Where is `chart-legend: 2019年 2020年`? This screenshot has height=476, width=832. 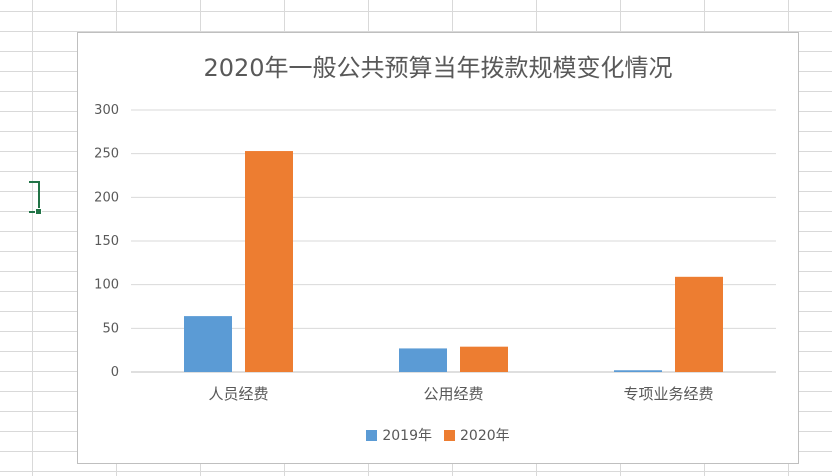
chart-legend: 2019年 2020年 is located at coordinates (438, 435).